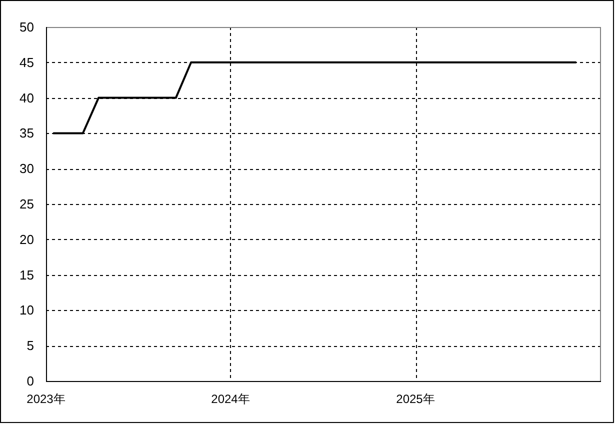  I want to click on x-tick-label: 2024年, so click(230, 399).